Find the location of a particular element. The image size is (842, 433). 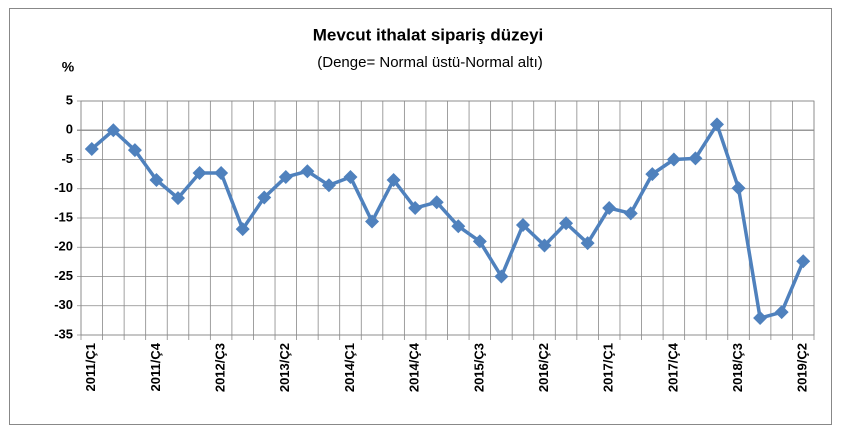

x-tick-label: 2015/Ç3 is located at coordinates (478, 367).